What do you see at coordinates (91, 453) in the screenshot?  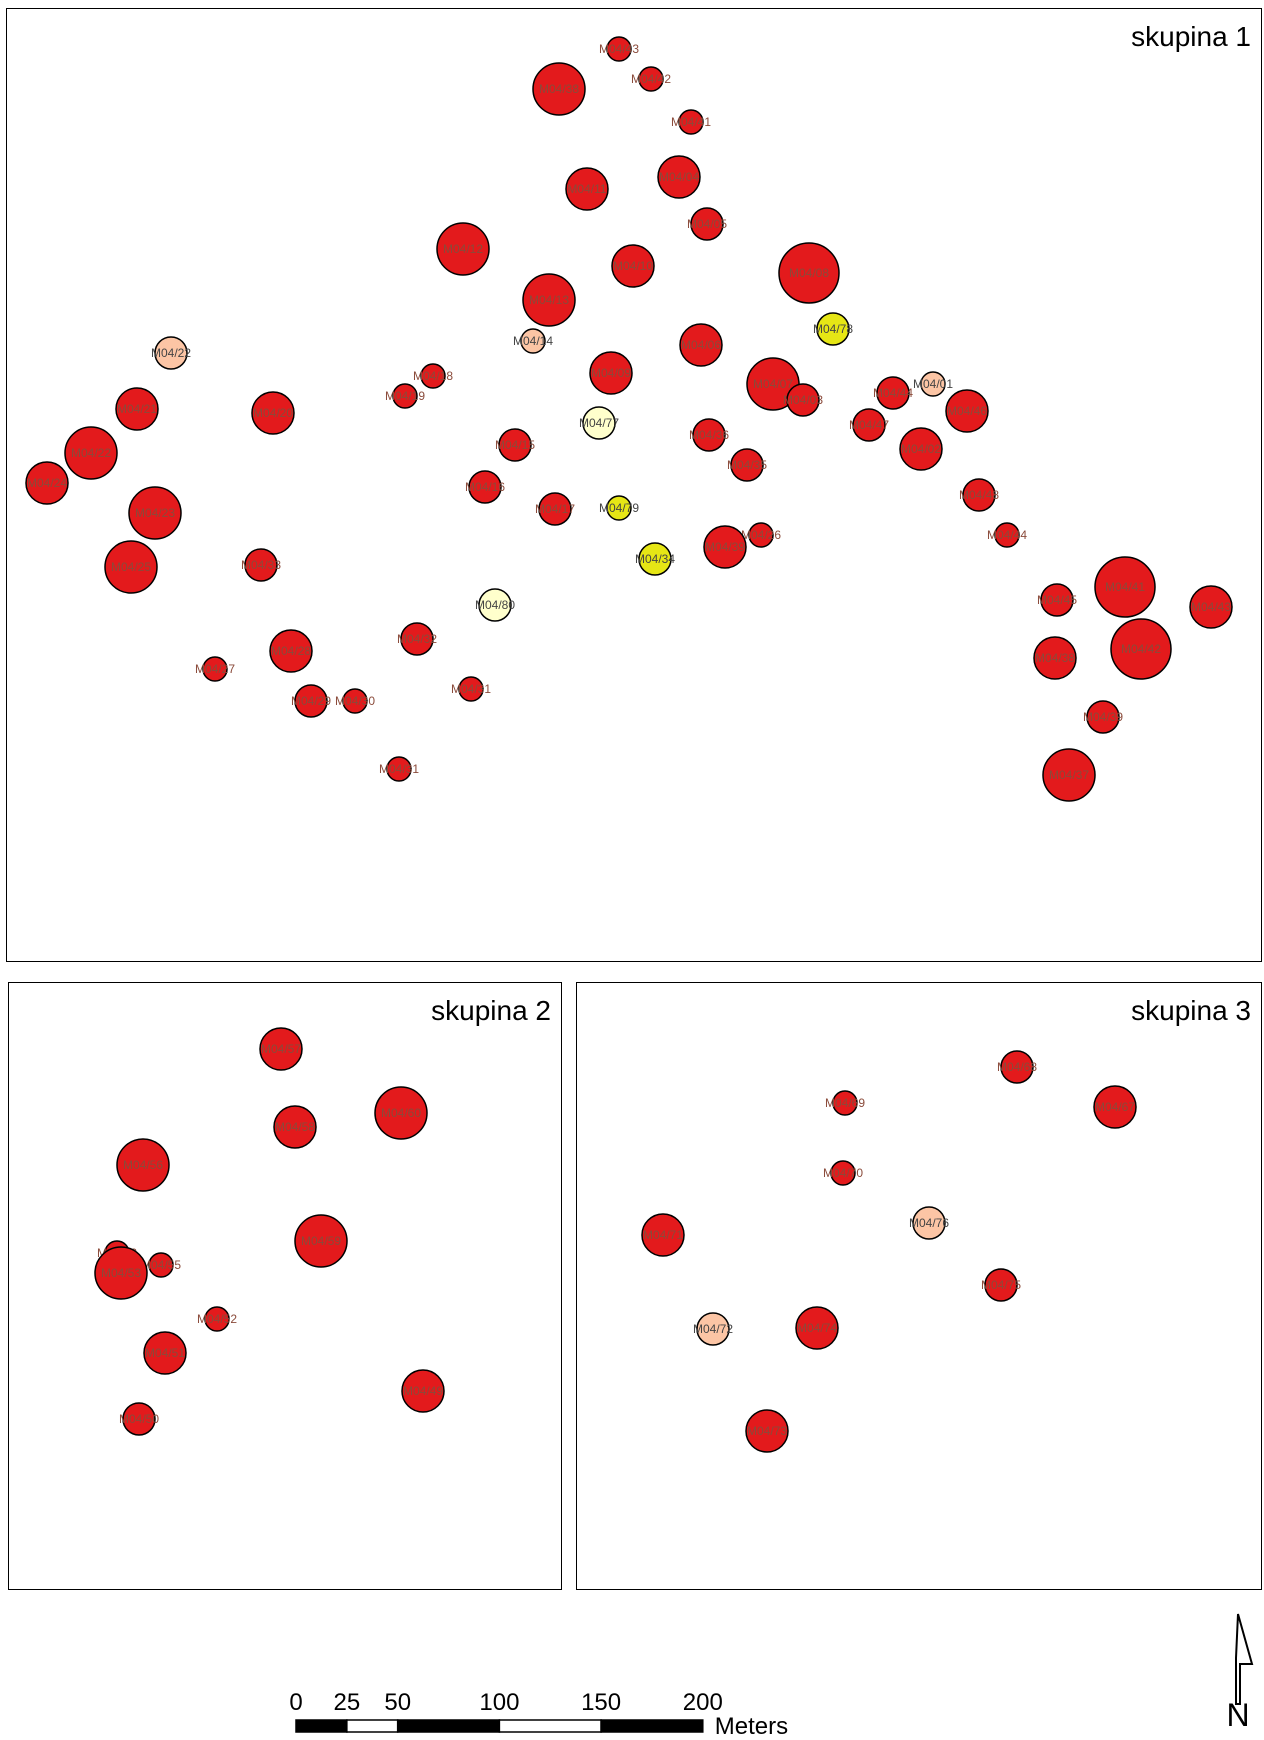 I see `point-marker: M04/22` at bounding box center [91, 453].